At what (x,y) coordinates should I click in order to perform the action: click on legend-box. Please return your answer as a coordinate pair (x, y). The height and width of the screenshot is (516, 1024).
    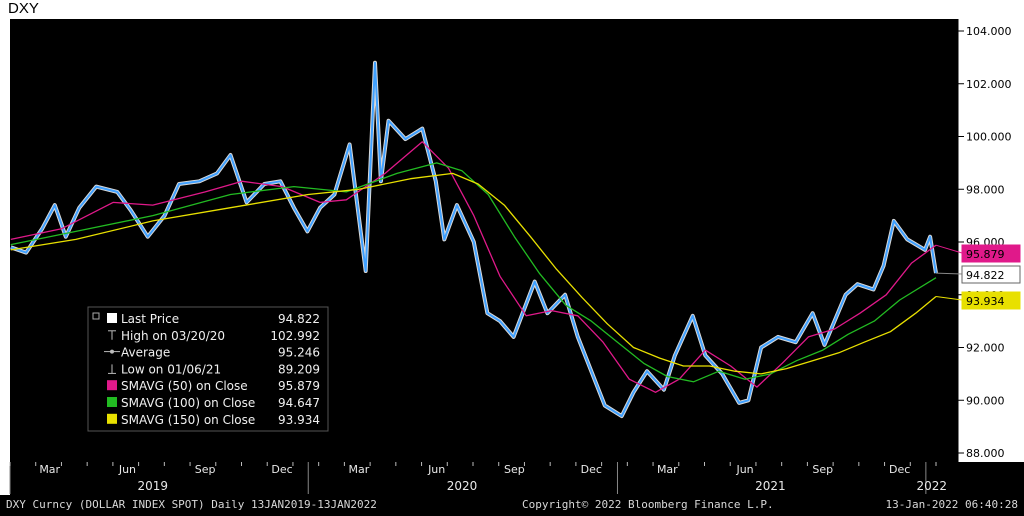
    Looking at the image, I should click on (208, 369).